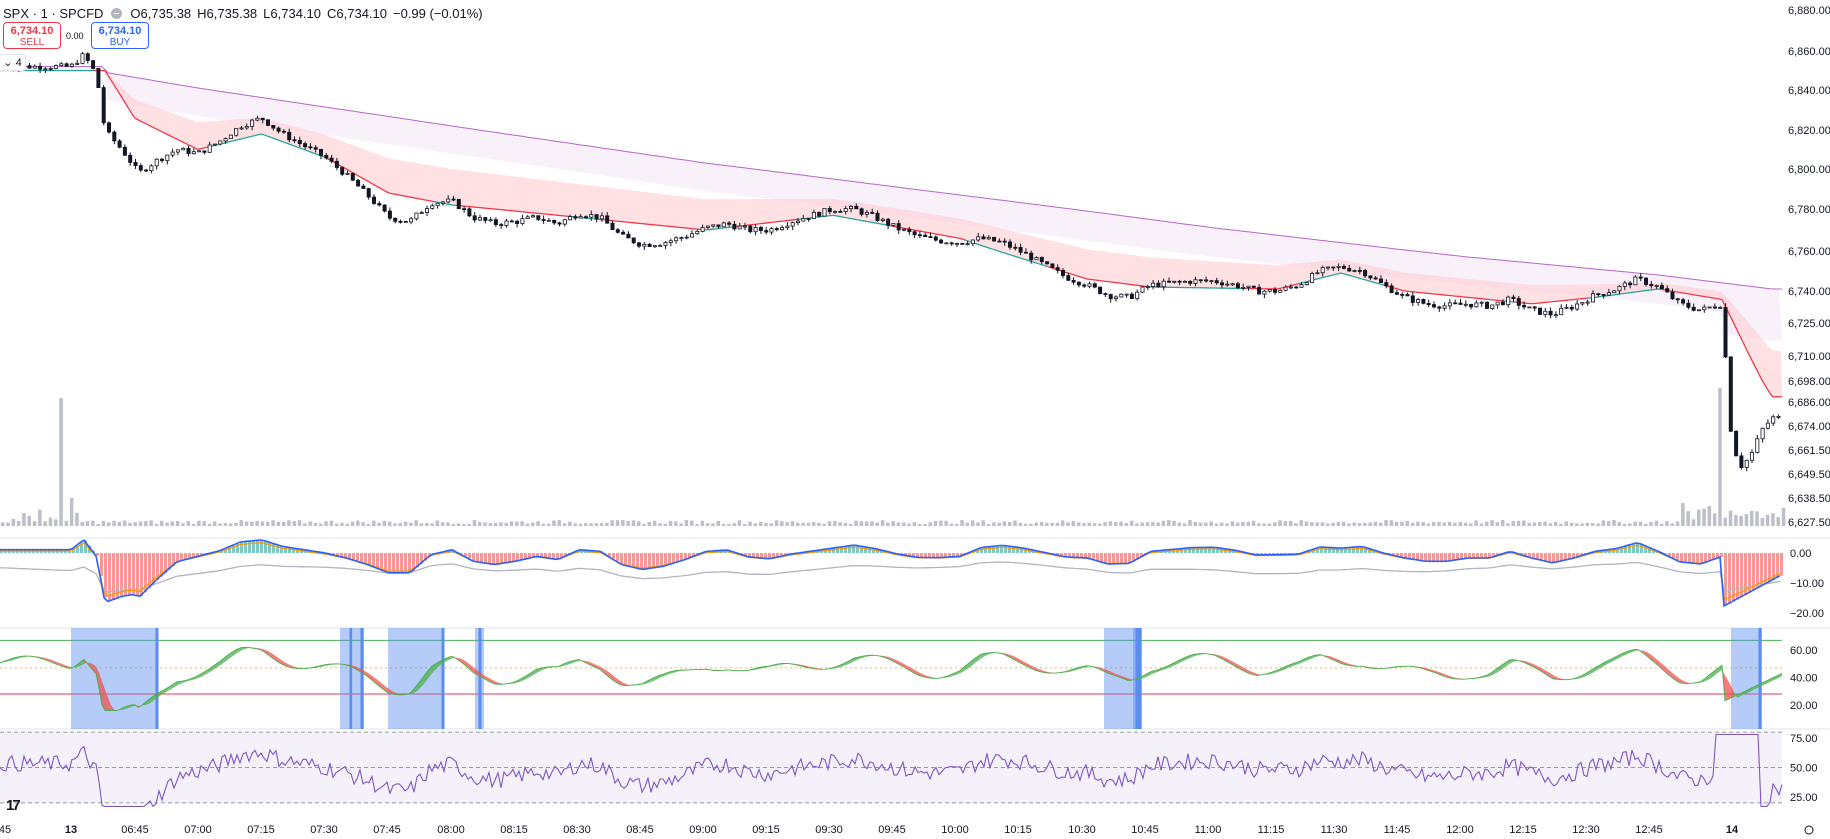 This screenshot has height=839, width=1830. What do you see at coordinates (1809, 523) in the screenshot?
I see `price-axis-label: 6,627.50` at bounding box center [1809, 523].